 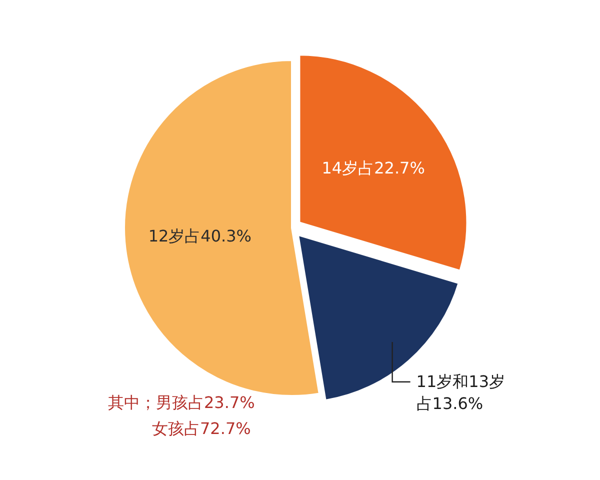 What do you see at coordinates (340, 168) in the screenshot?
I see `slice-label: 14岁` at bounding box center [340, 168].